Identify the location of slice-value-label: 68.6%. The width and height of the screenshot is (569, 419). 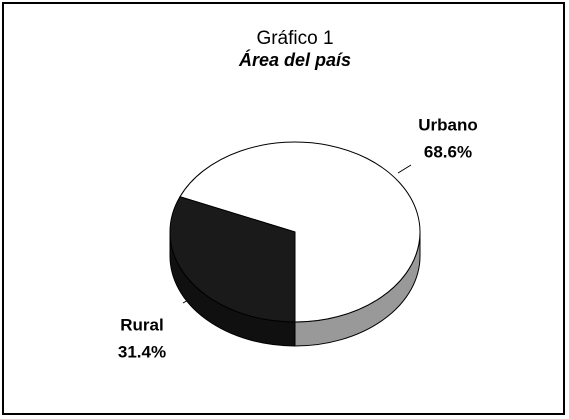
(448, 151).